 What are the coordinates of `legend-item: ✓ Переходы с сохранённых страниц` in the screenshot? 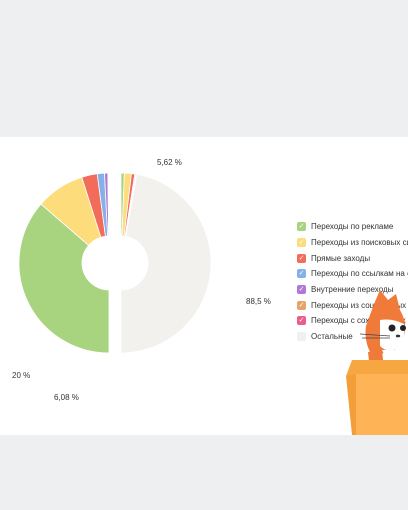 It's located at (352, 321).